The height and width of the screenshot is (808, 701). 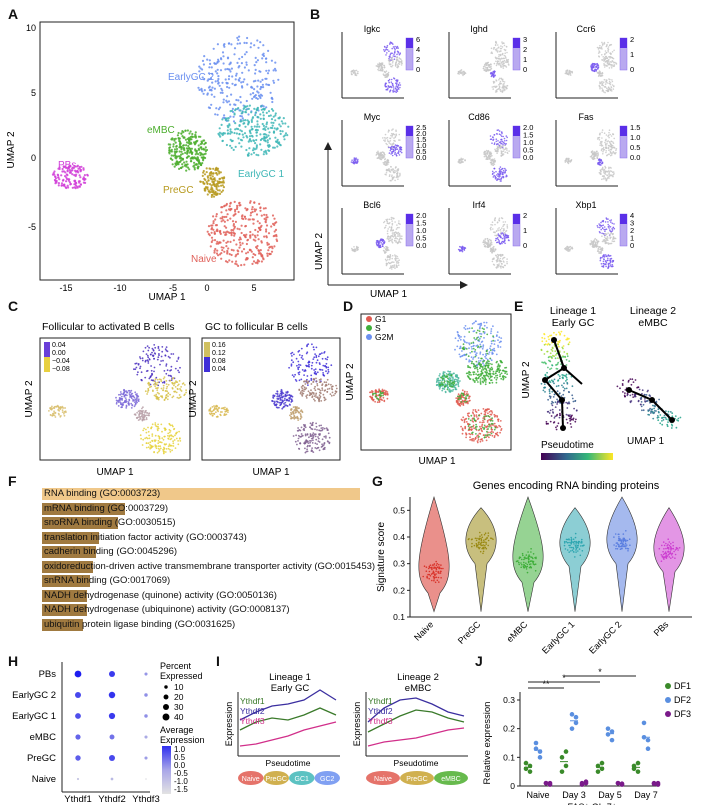 What do you see at coordinates (537, 795) in the screenshot?
I see `j-xtick: Naive` at bounding box center [537, 795].